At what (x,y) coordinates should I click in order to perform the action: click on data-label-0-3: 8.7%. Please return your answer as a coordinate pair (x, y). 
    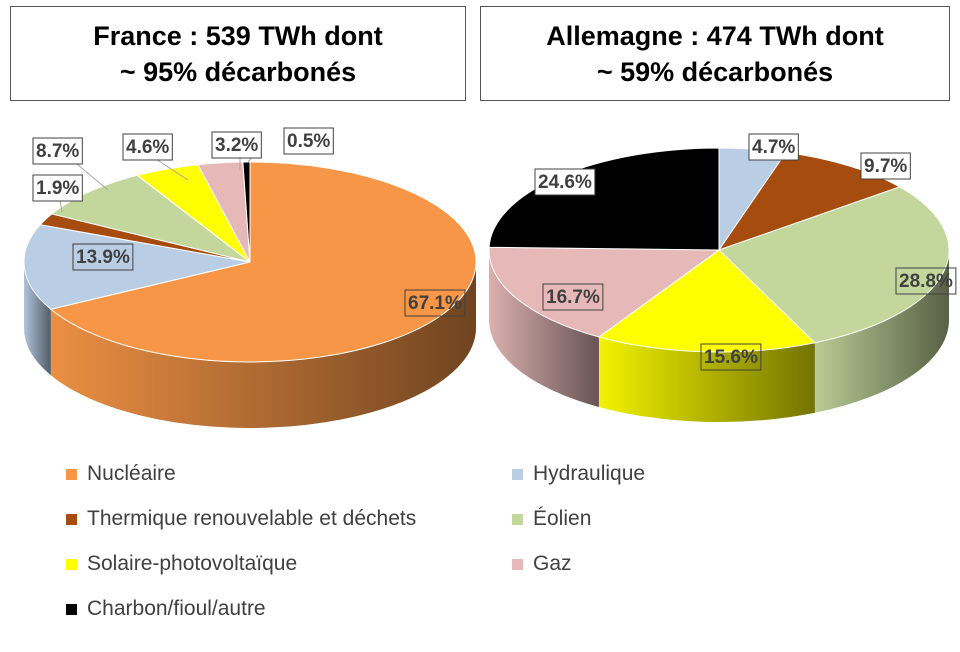
    Looking at the image, I should click on (57, 151).